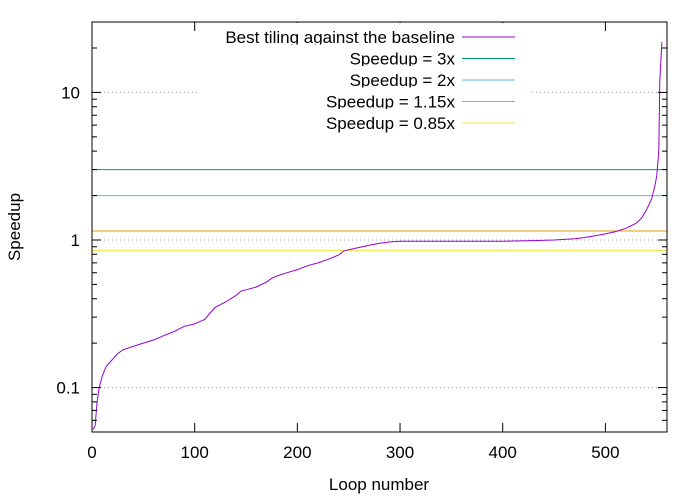 This screenshot has height=500, width=700. I want to click on legend-label: Speedup = 0.85x, so click(391, 123).